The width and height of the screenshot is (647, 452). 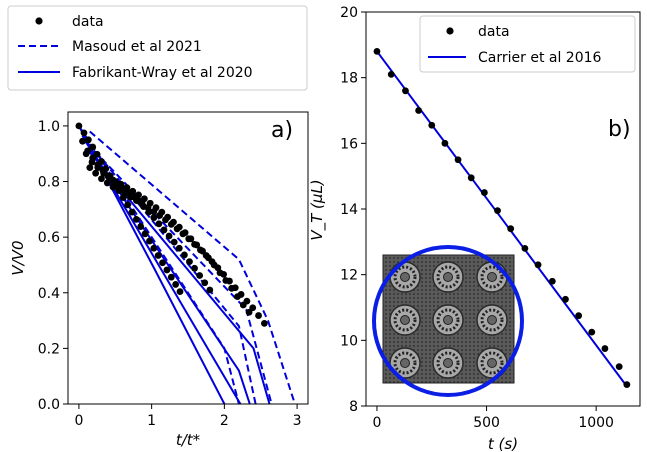 I want to click on panel-a-ylabel: V/V0, so click(x=18, y=257).